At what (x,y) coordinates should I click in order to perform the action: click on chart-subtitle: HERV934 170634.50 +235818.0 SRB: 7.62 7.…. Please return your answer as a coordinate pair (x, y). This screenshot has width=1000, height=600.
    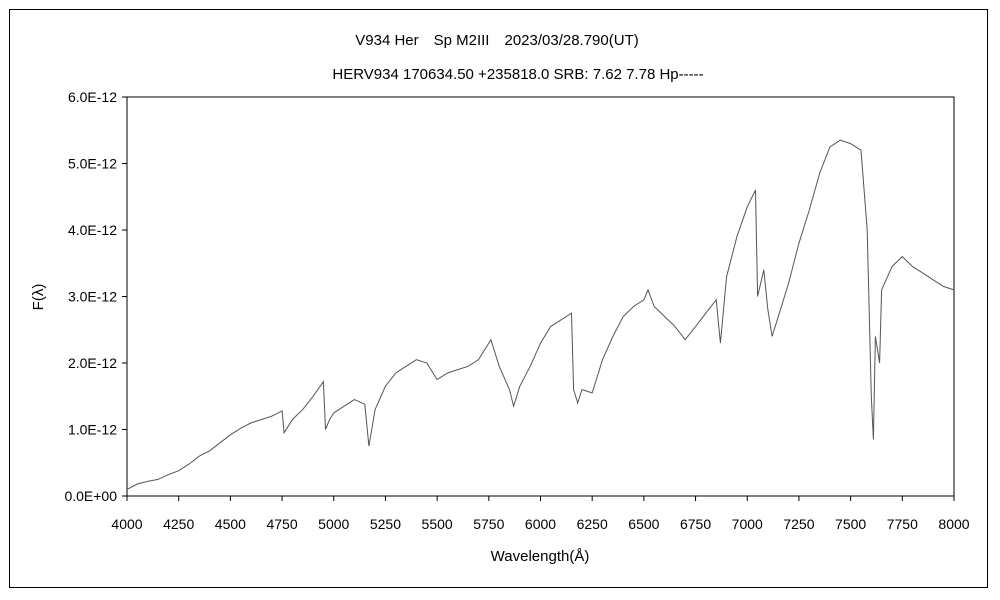
    Looking at the image, I should click on (517, 74).